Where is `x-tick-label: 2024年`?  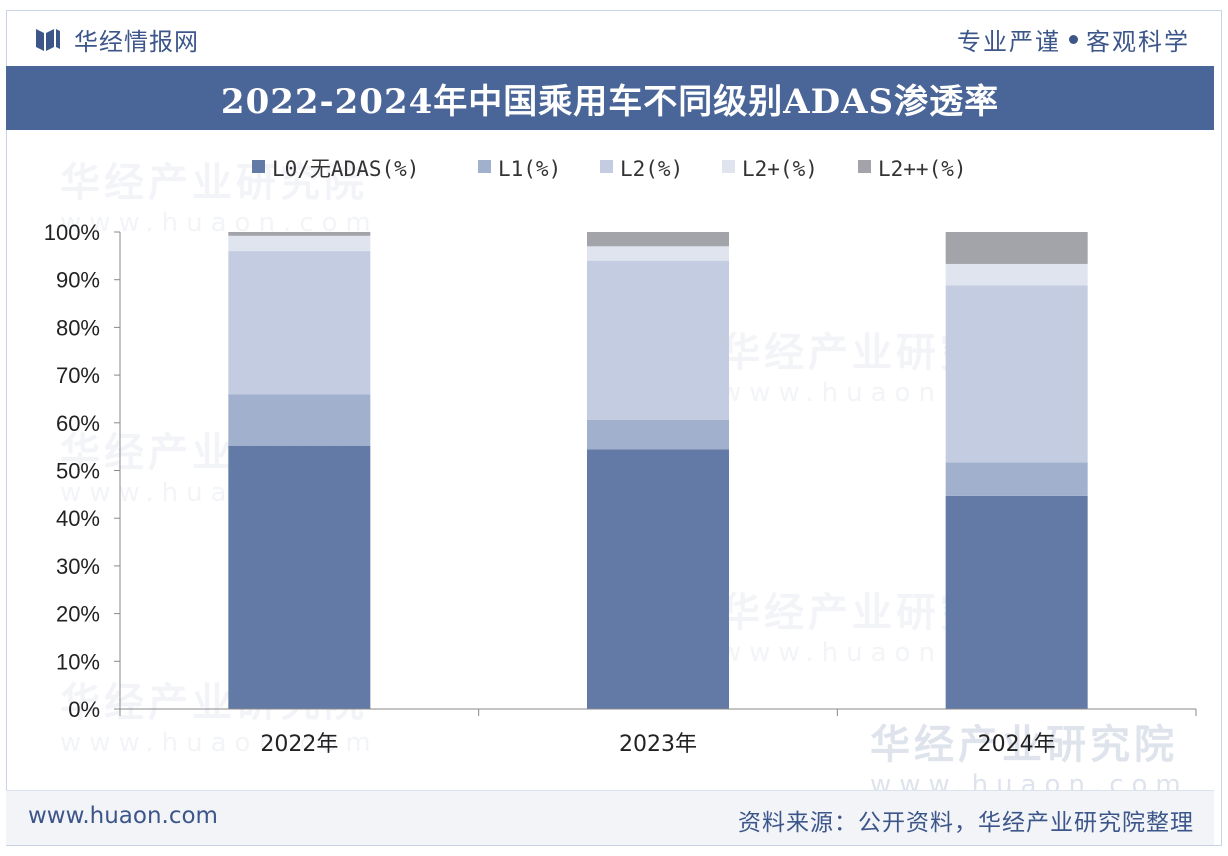 x-tick-label: 2024年 is located at coordinates (1017, 744).